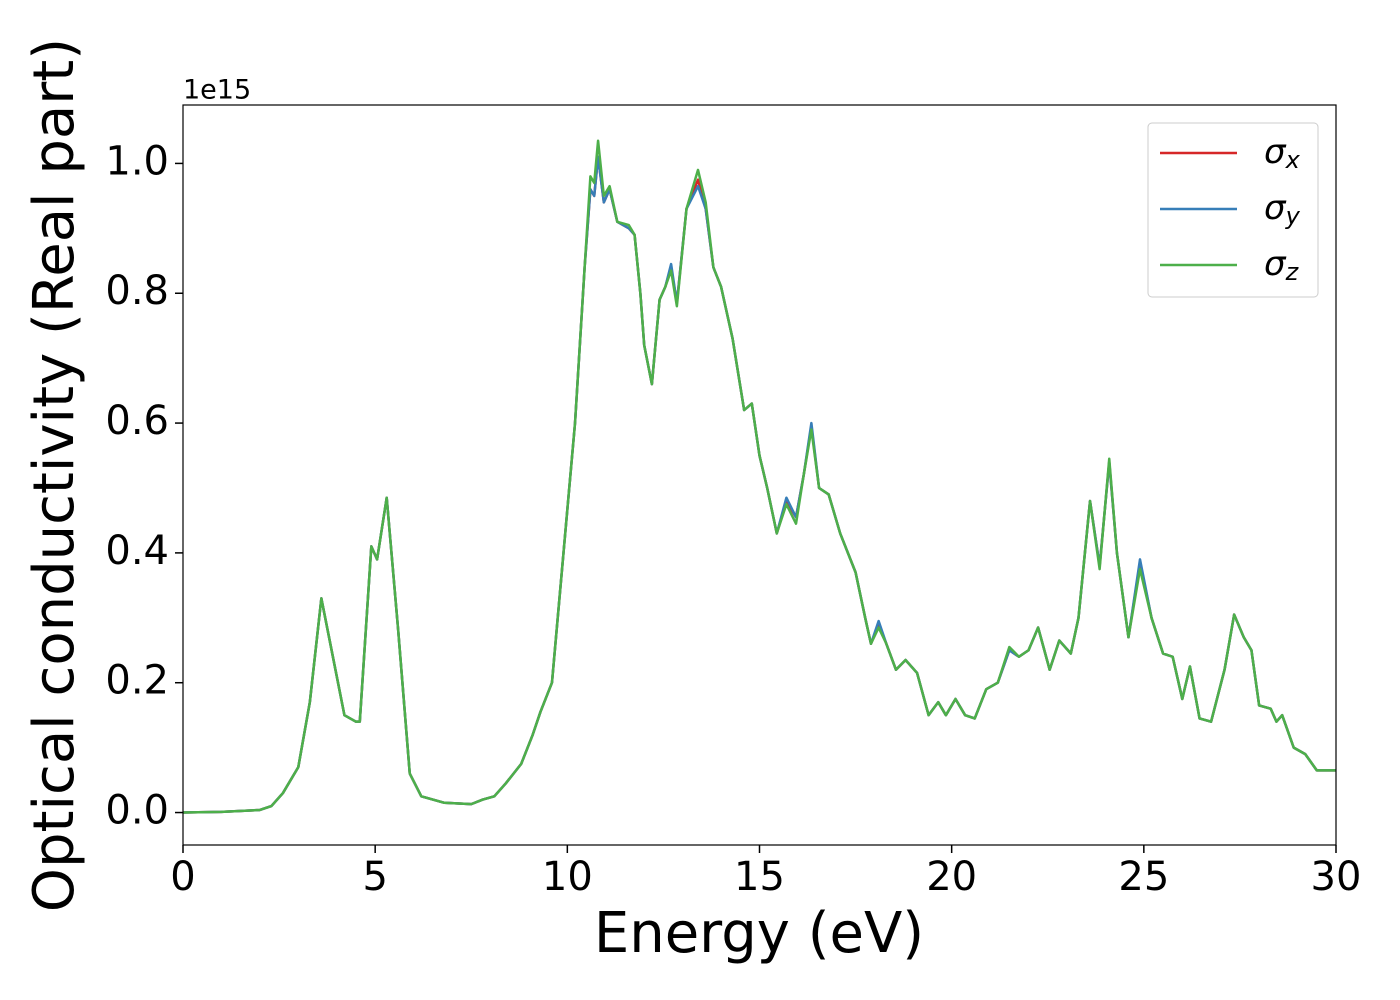  Describe the element at coordinates (1282, 209) in the screenshot. I see `legend-label: σy` at that location.